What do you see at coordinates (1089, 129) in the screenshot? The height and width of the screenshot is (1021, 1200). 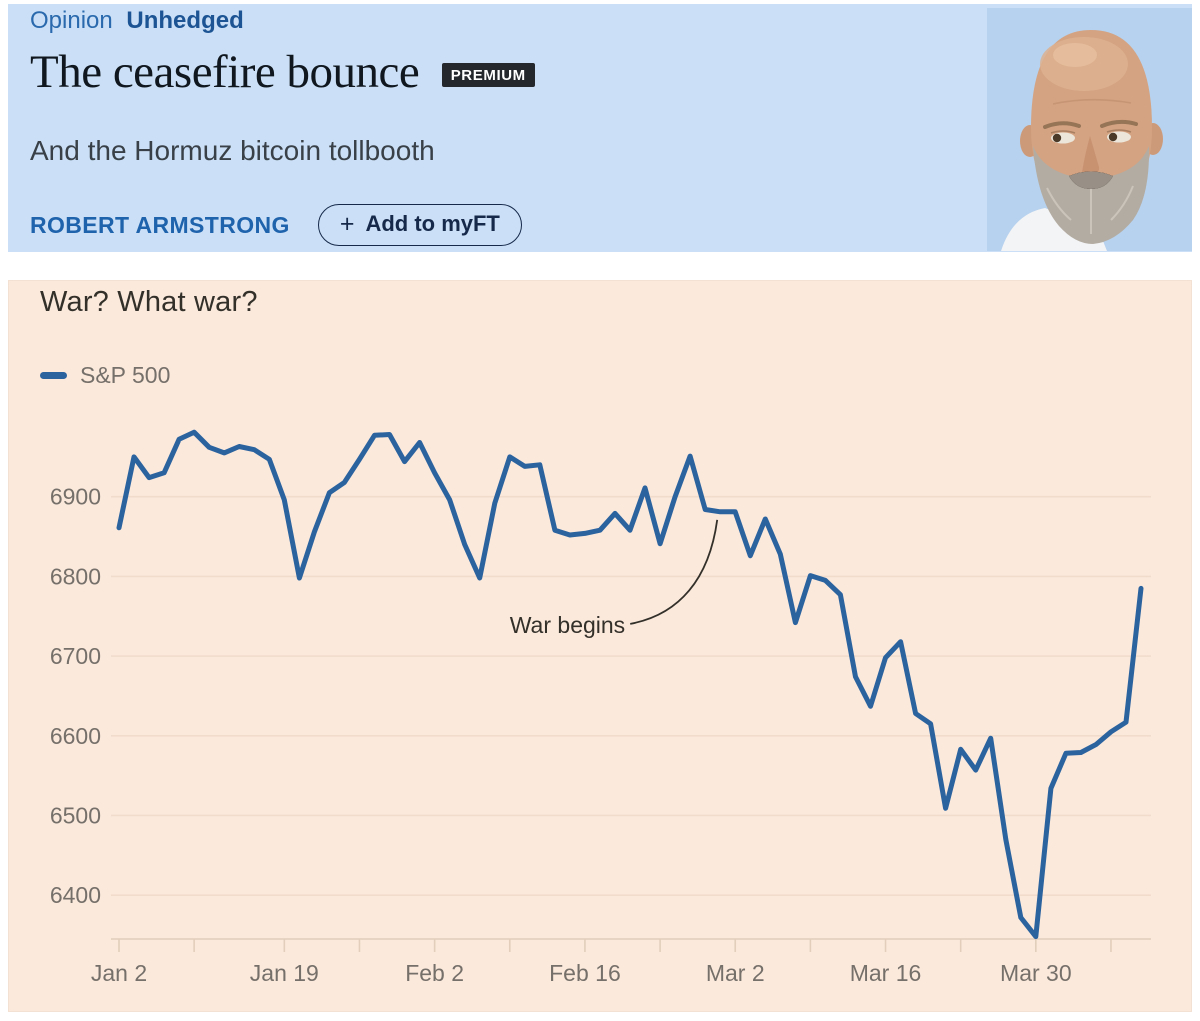 I see `author-portrait` at bounding box center [1089, 129].